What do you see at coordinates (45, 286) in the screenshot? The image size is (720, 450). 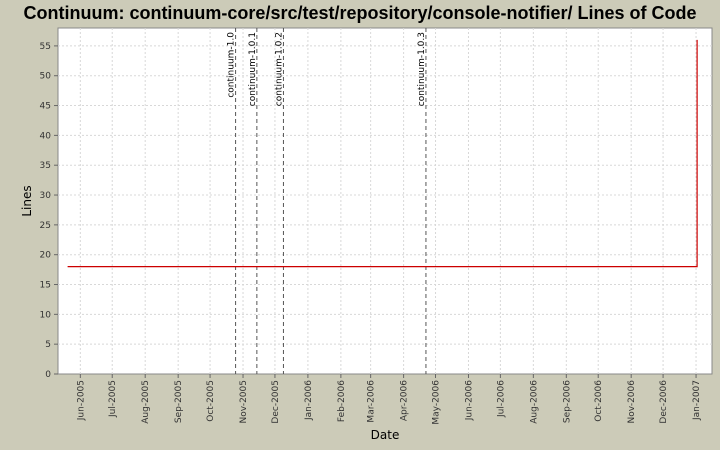 I see `y-tick-label: 15` at bounding box center [45, 286].